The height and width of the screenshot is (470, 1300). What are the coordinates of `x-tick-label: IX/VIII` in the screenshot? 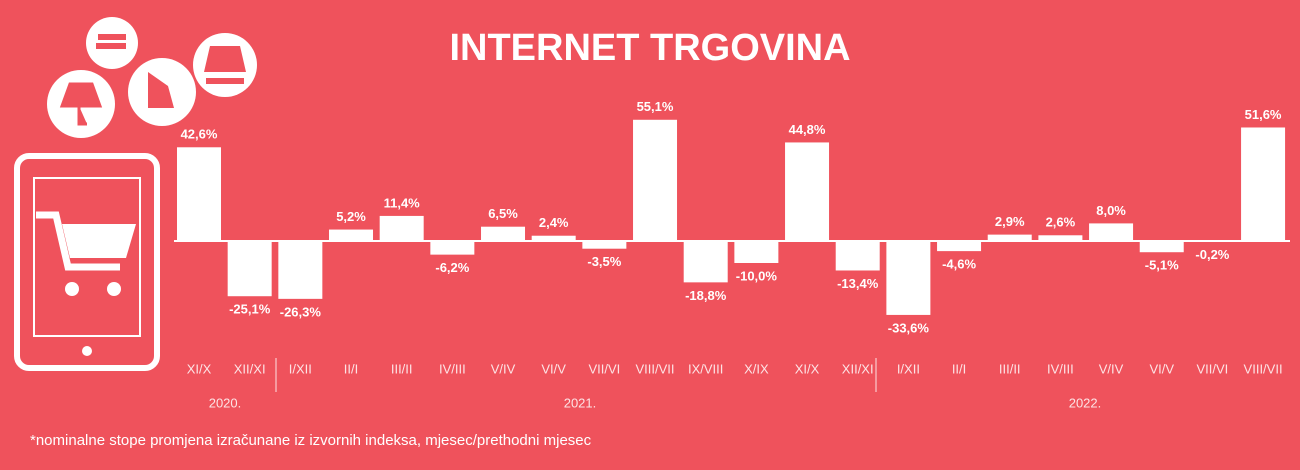 It's located at (705, 368).